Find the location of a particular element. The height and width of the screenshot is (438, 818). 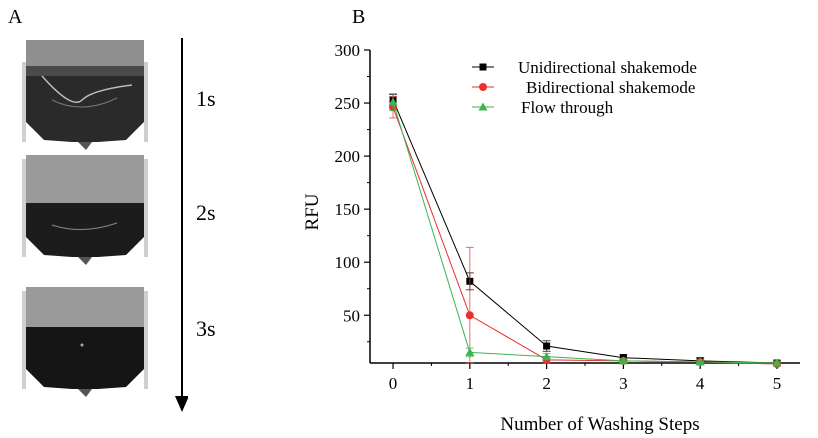

legend-entry-0: Unidirectional shakemode is located at coordinates (584, 67).